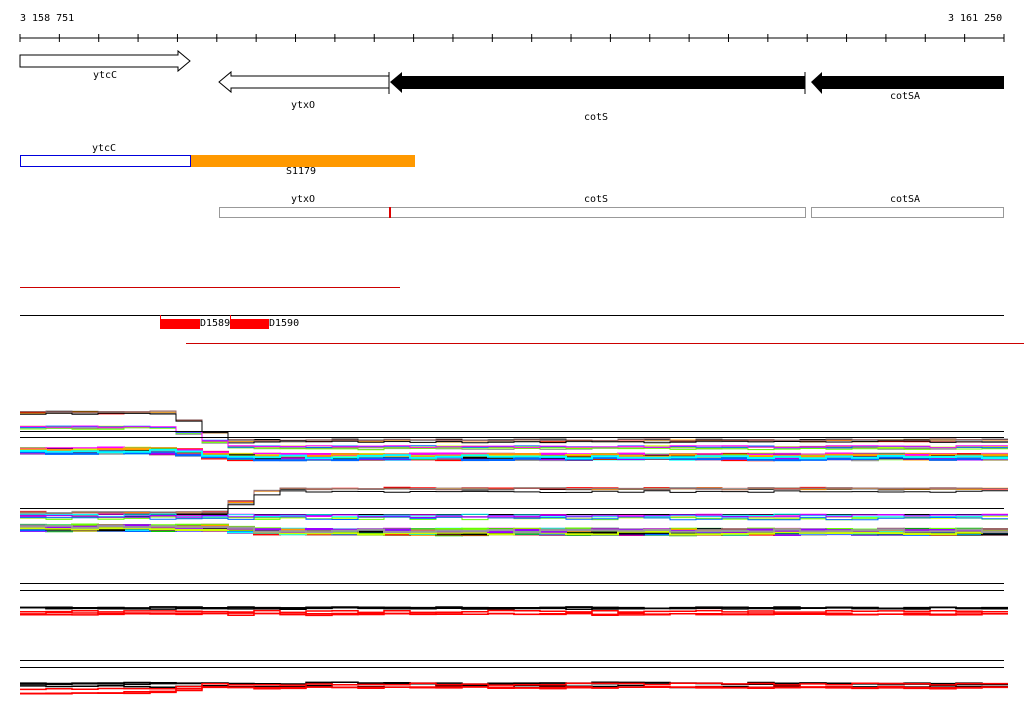 The height and width of the screenshot is (714, 1024). I want to click on coordinate-ruler, so click(512, 38).